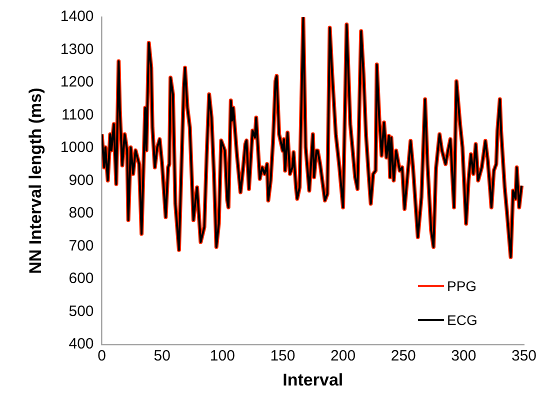 The width and height of the screenshot is (540, 411). Describe the element at coordinates (77, 17) in the screenshot. I see `y-tick-label: 1400` at that location.